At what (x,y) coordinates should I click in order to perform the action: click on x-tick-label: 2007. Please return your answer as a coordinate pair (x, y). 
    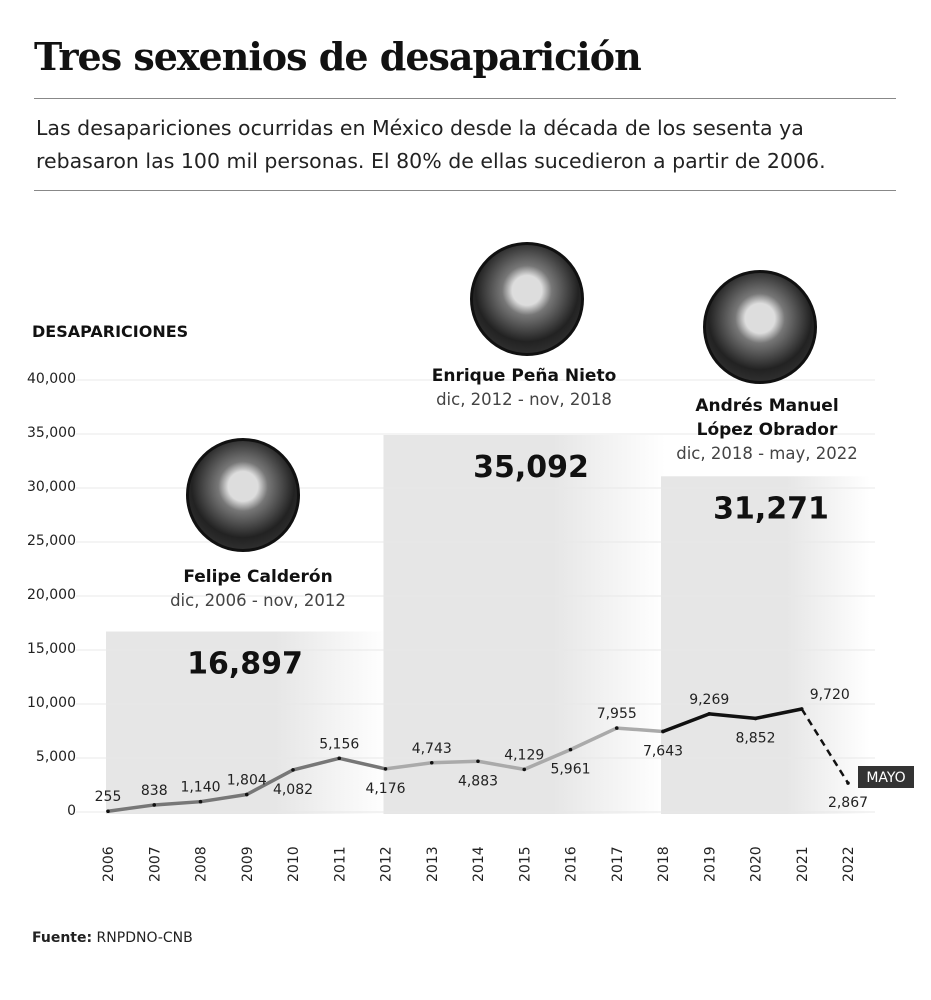
    Looking at the image, I should click on (155, 864).